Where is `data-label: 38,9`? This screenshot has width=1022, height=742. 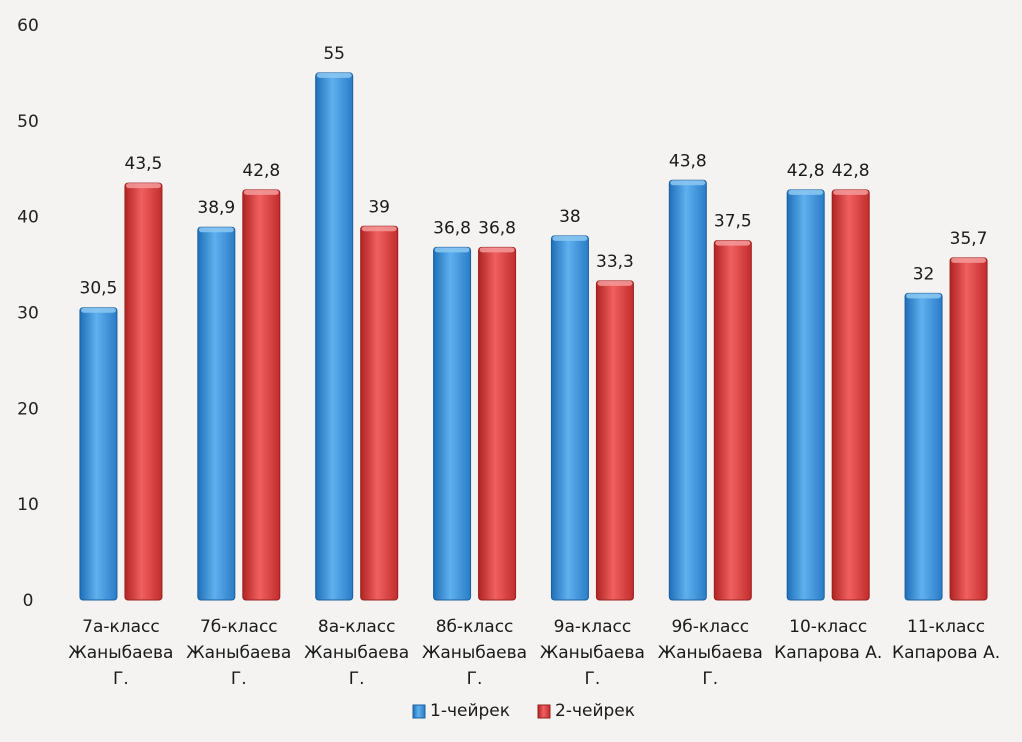 data-label: 38,9 is located at coordinates (216, 208).